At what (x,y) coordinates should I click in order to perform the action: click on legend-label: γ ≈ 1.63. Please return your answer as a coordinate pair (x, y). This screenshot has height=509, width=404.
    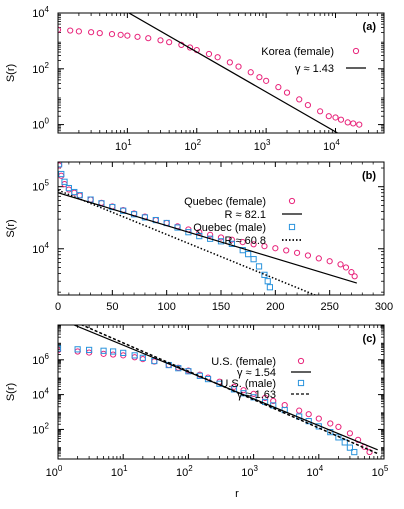
    Looking at the image, I should click on (256, 395).